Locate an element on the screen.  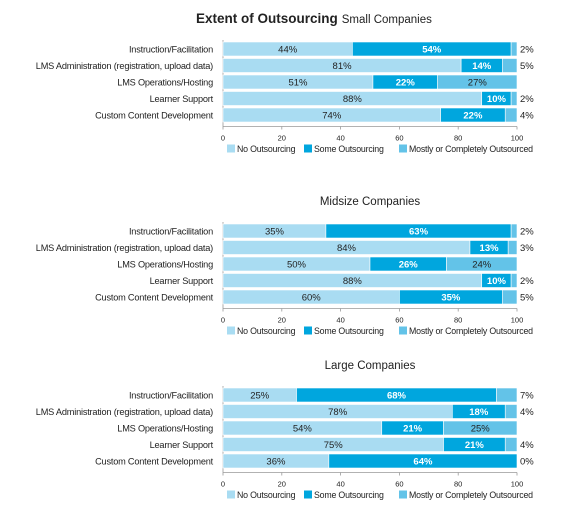
data-label: 88% is located at coordinates (353, 99).